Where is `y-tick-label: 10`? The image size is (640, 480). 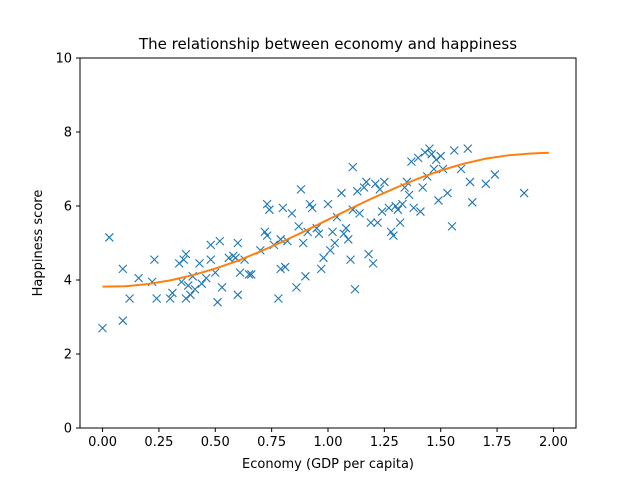
y-tick-label: 10 is located at coordinates (63, 59).